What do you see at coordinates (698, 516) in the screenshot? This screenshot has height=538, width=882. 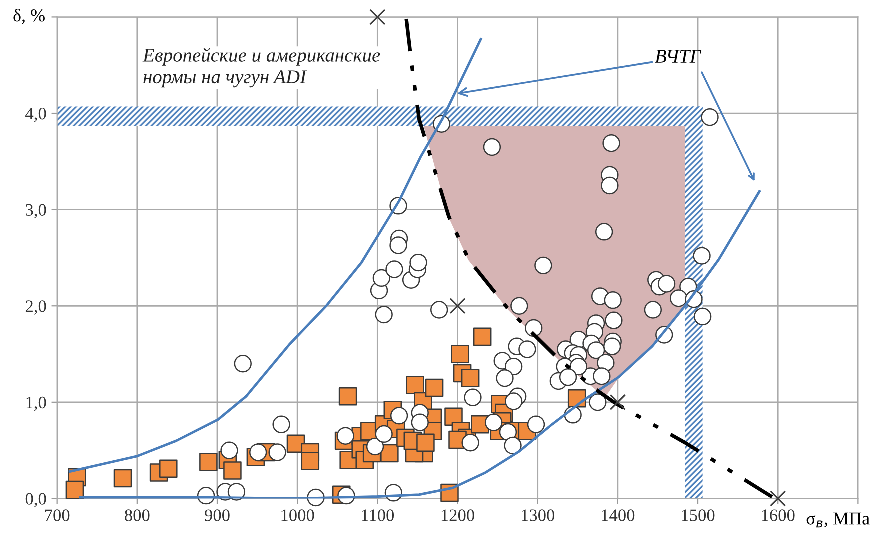 I see `x-tick-label: 1500` at bounding box center [698, 516].